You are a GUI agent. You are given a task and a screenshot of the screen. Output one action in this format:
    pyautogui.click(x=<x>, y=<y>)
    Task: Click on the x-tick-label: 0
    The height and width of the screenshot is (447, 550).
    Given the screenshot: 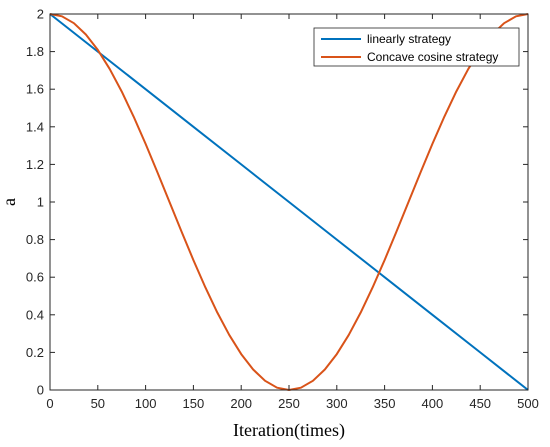 What is the action you would take?
    pyautogui.click(x=49, y=403)
    